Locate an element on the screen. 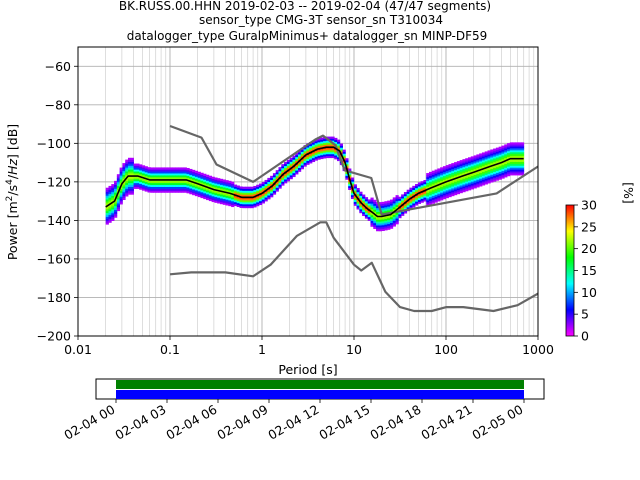 This screenshot has height=480, width=640. high-noise-model-line is located at coordinates (353, 170).